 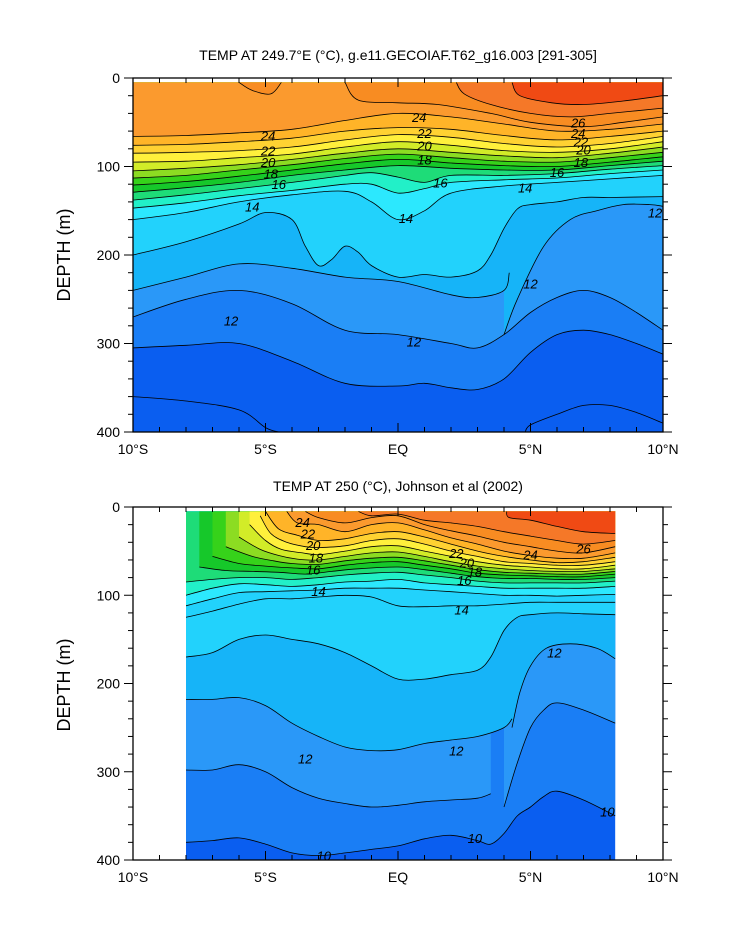 I want to click on y-tick-label: 0, so click(x=116, y=507).